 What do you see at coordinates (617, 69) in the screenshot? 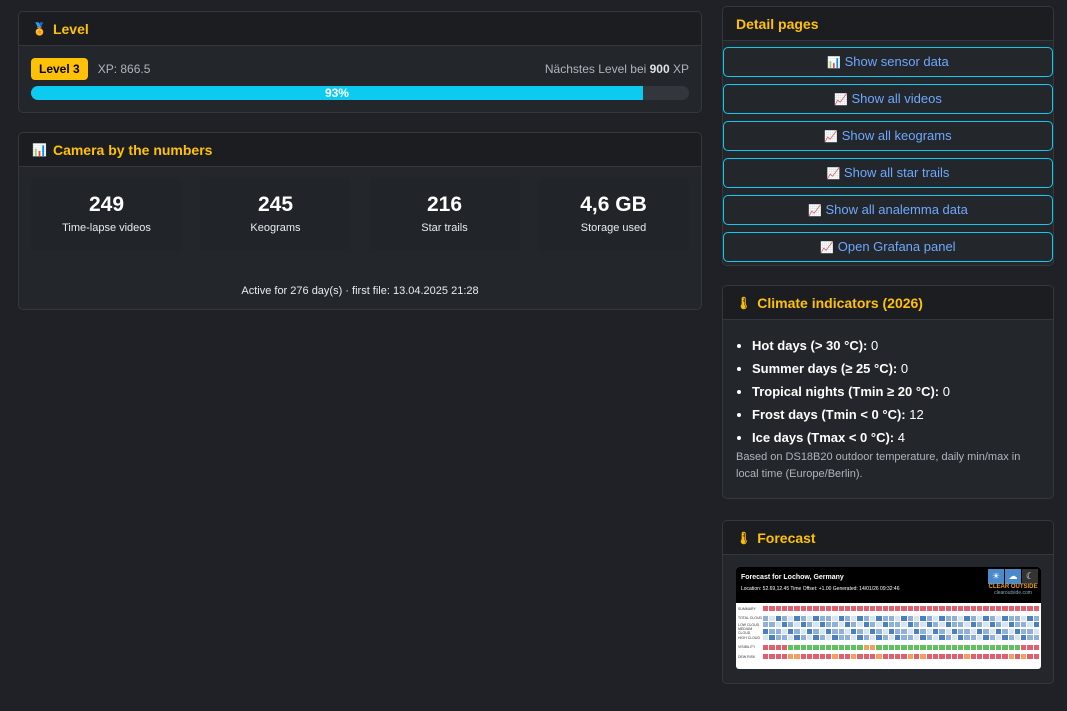
I see `next-level-text: Nächstes Level bei 900 XP` at bounding box center [617, 69].